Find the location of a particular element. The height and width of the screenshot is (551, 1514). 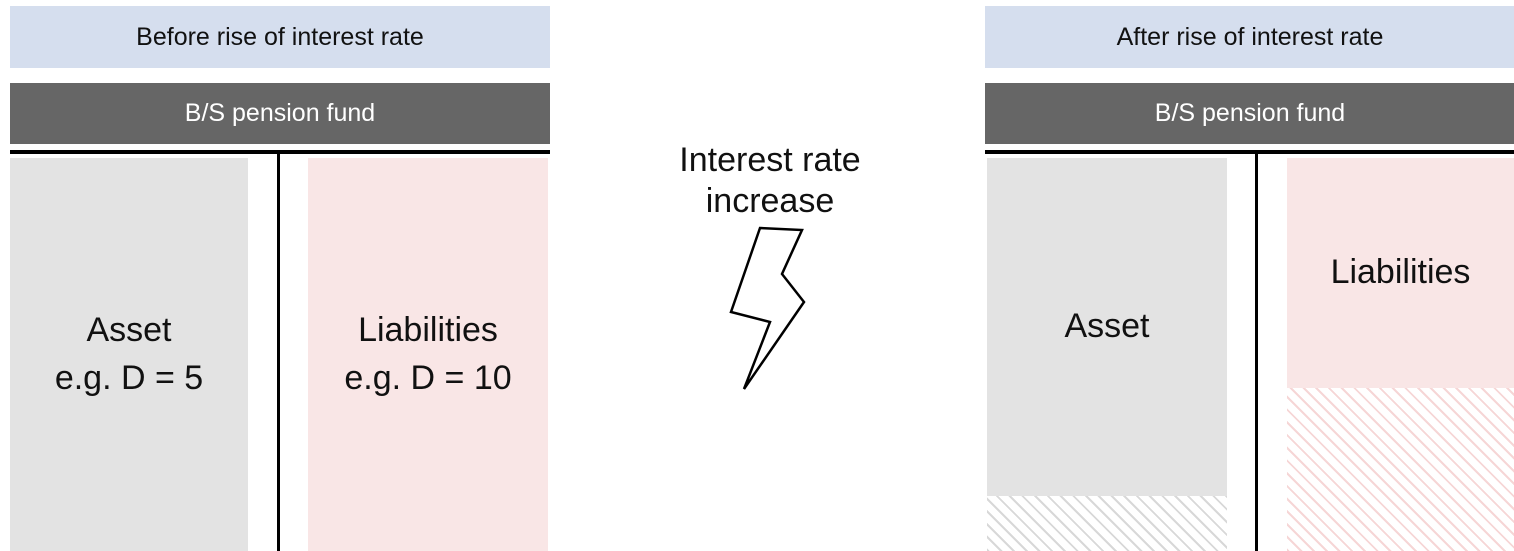

after-header: After rise of interest rate is located at coordinates (1249, 37).